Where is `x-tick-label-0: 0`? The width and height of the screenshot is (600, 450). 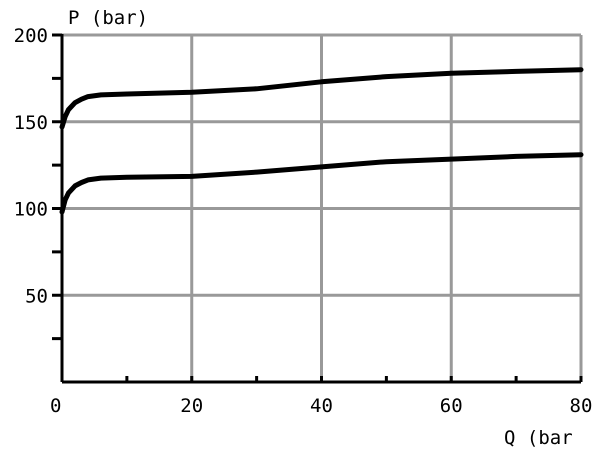 x-tick-label-0: 0 is located at coordinates (55, 406).